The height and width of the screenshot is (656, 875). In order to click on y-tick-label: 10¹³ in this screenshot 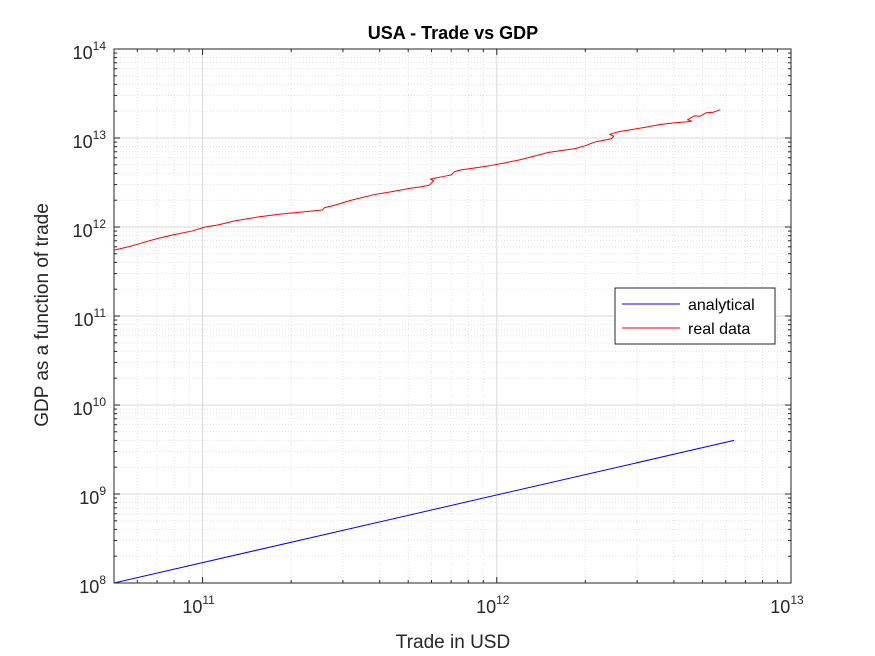, I will do `click(90, 140)`.